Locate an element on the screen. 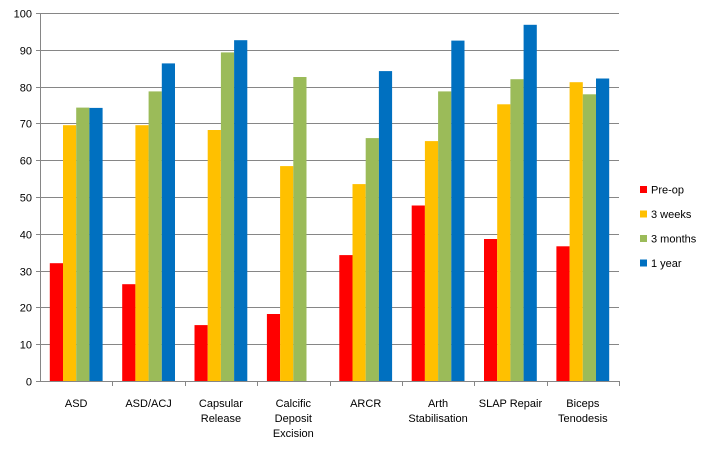  x-tick-label-line: Tenodesis is located at coordinates (583, 419).